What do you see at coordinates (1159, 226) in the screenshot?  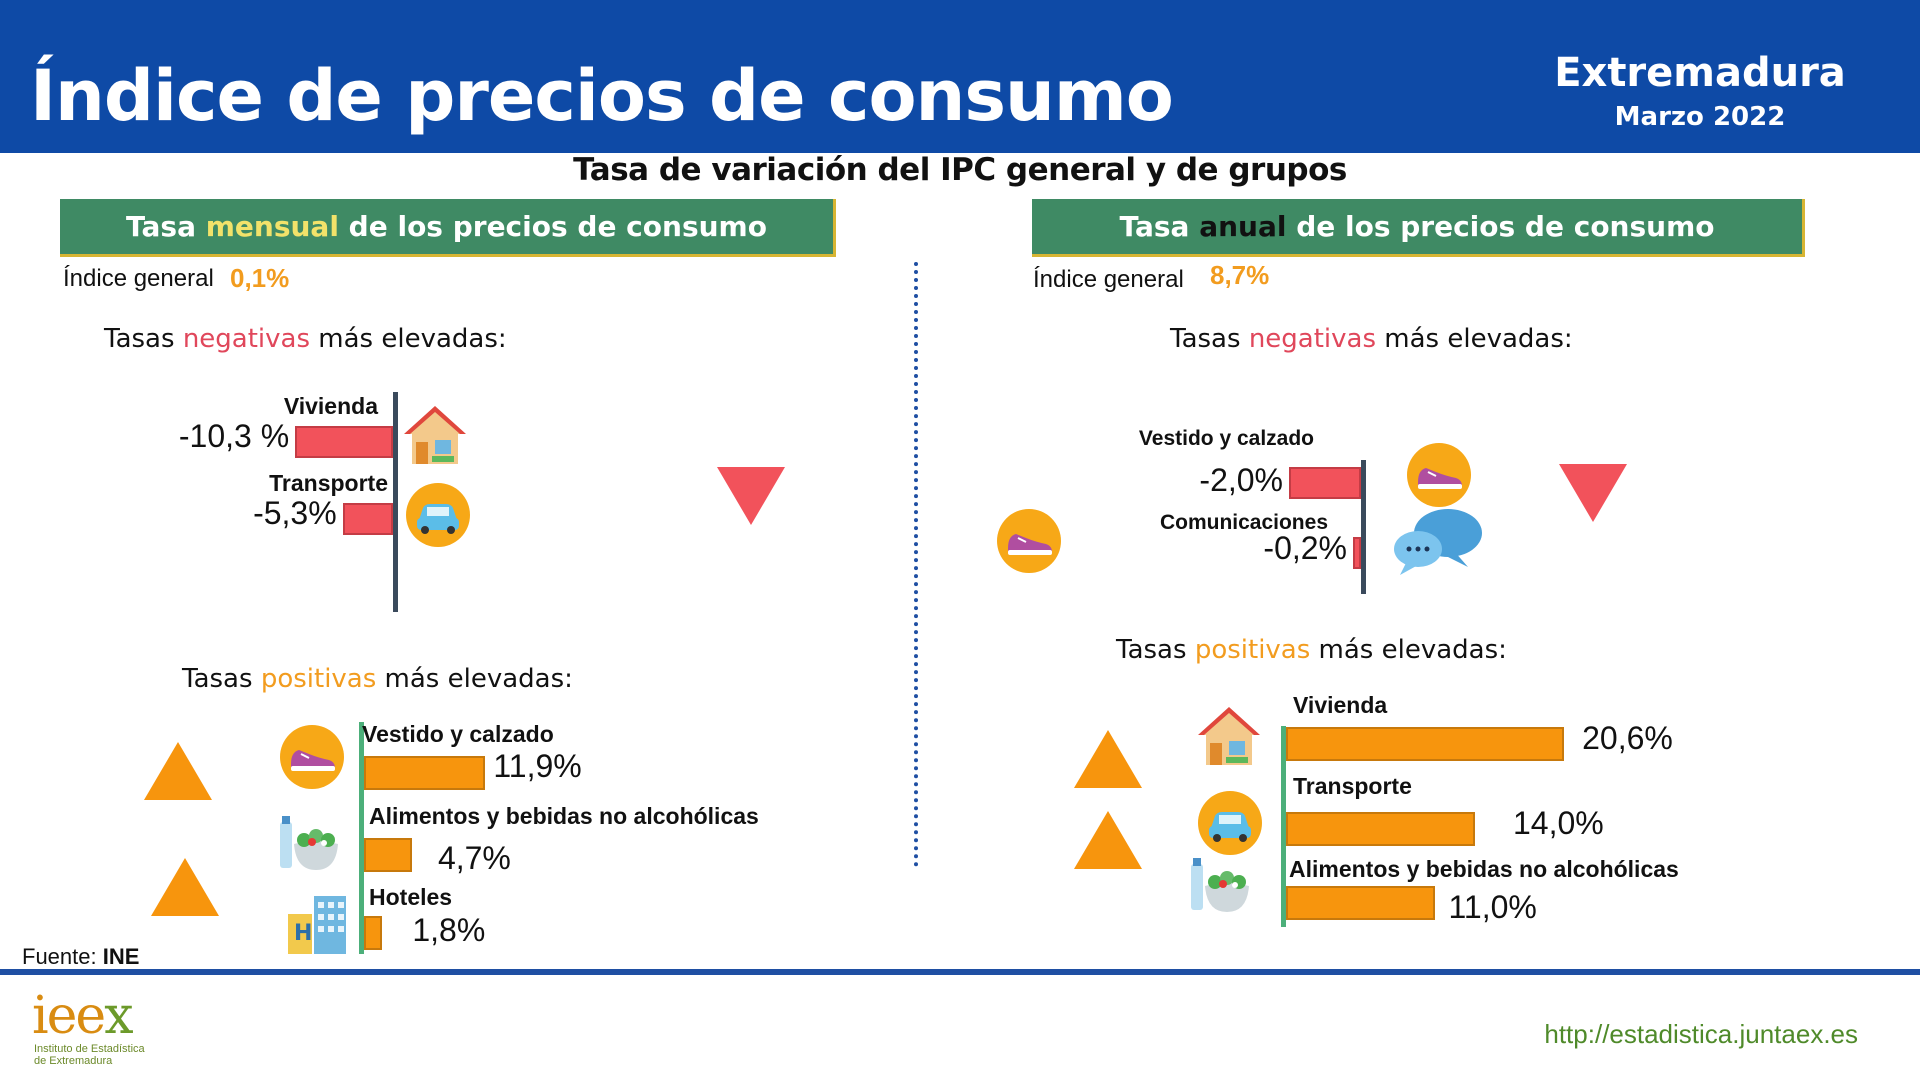 I see `annual-banner-pre: Tasa` at bounding box center [1159, 226].